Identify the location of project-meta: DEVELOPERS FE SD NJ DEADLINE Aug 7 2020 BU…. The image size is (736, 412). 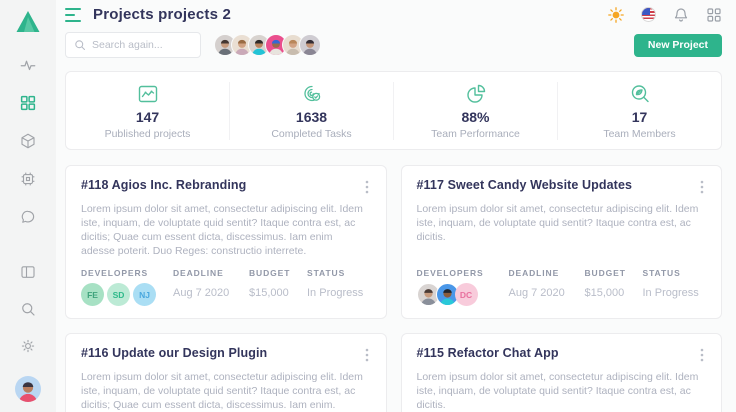
(226, 282).